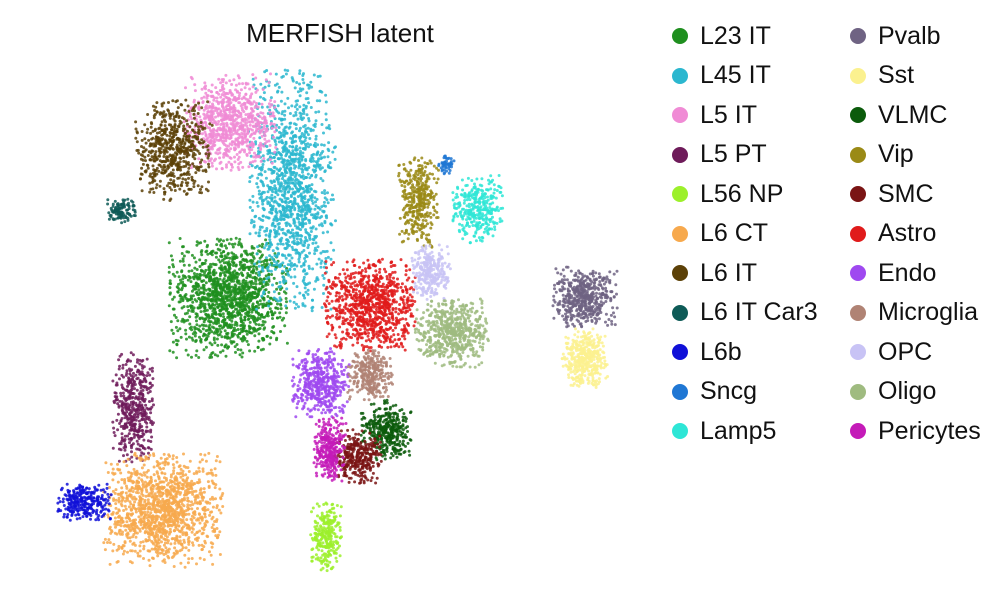 The width and height of the screenshot is (1008, 604). Describe the element at coordinates (292, 190) in the screenshot. I see `series-l45-it` at that location.